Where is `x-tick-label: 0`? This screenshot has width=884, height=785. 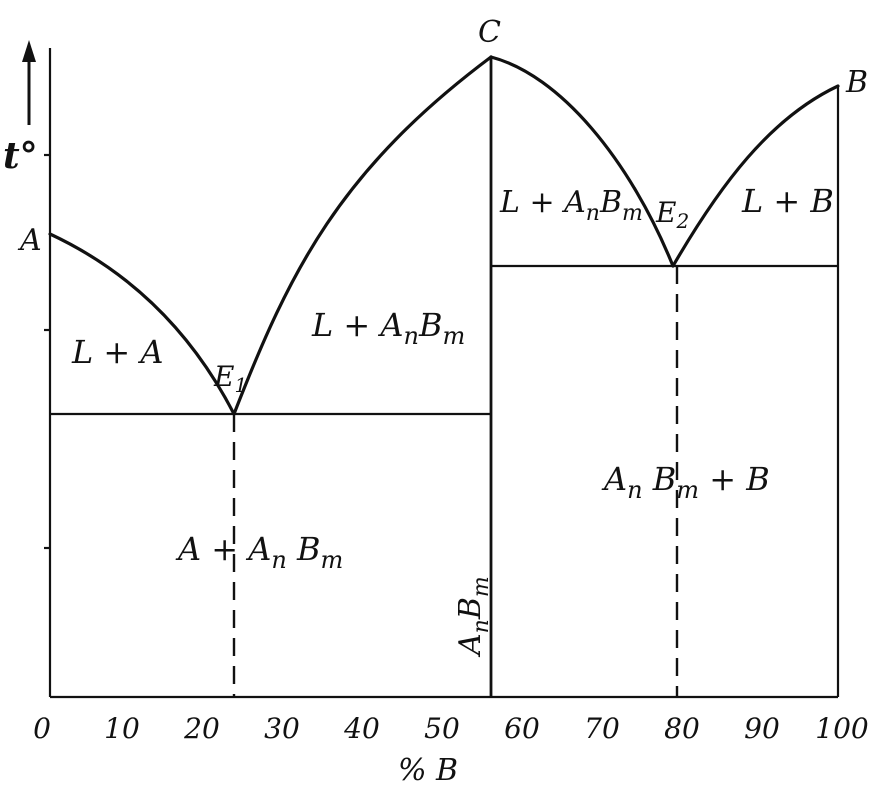 x-tick-label: 0 is located at coordinates (42, 728).